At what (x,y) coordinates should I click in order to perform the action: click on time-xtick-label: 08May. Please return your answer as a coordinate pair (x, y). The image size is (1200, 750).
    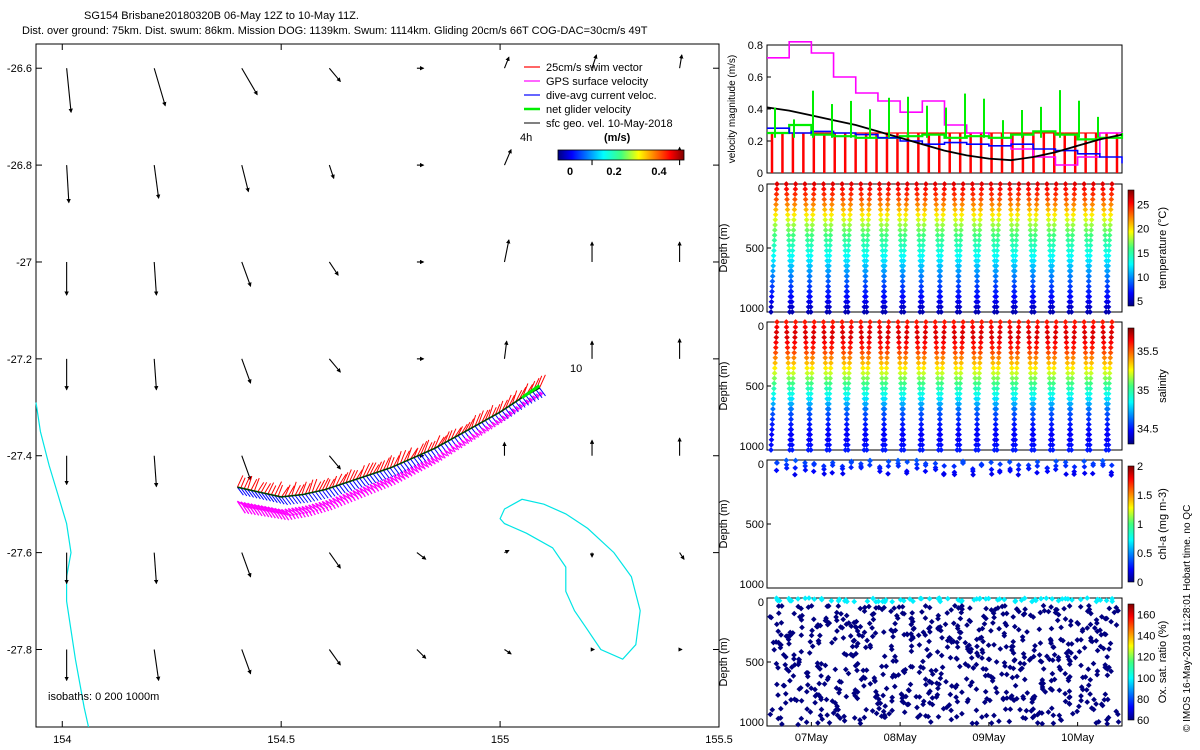
    Looking at the image, I should click on (901, 738).